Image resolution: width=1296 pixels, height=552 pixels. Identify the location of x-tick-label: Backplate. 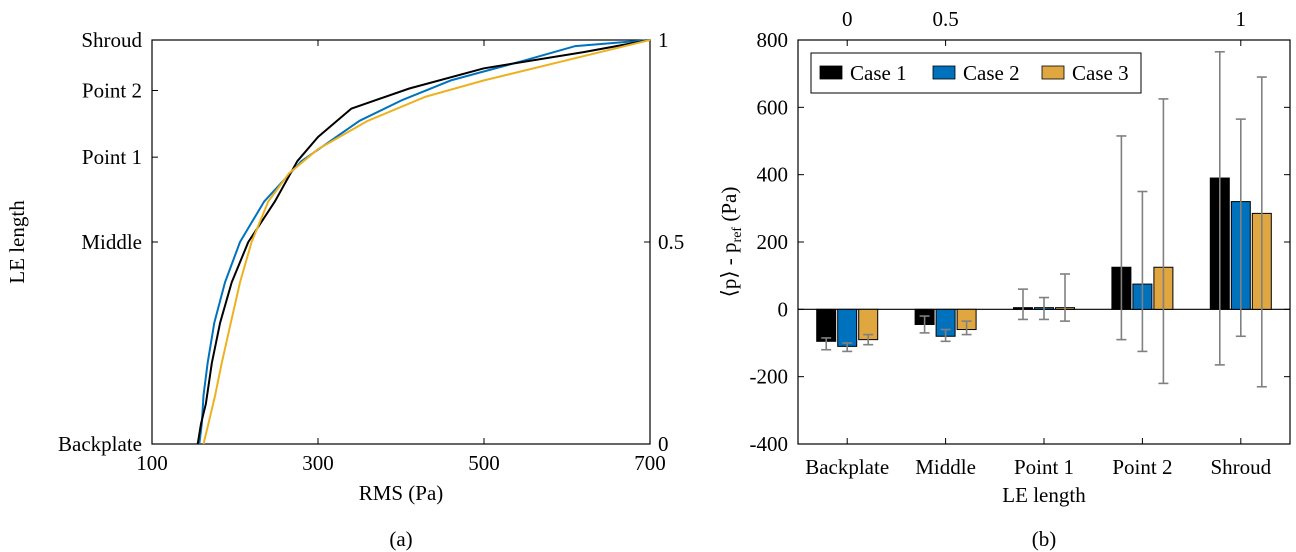
(847, 467).